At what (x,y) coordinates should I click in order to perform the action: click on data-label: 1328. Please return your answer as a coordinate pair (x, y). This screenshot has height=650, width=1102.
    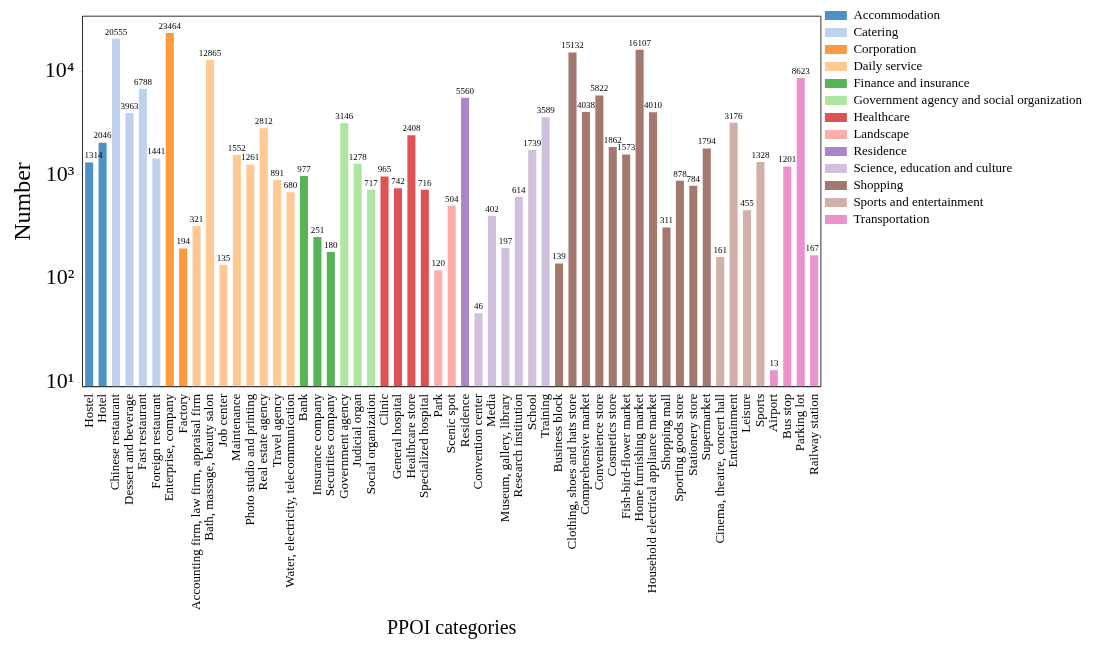
    Looking at the image, I should click on (760, 154).